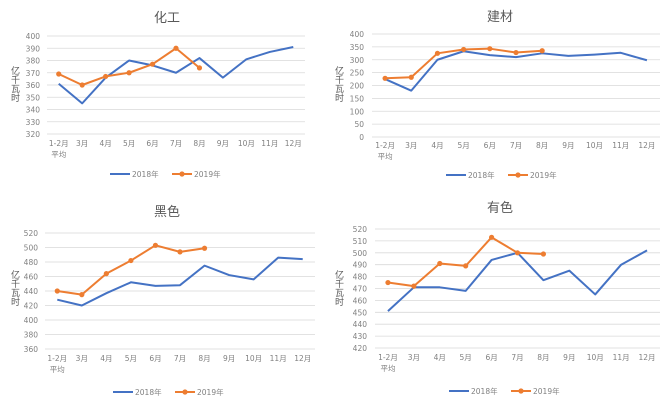 The image size is (668, 400). What do you see at coordinates (360, 289) in the screenshot?
I see `y-tick-label: 470` at bounding box center [360, 289].